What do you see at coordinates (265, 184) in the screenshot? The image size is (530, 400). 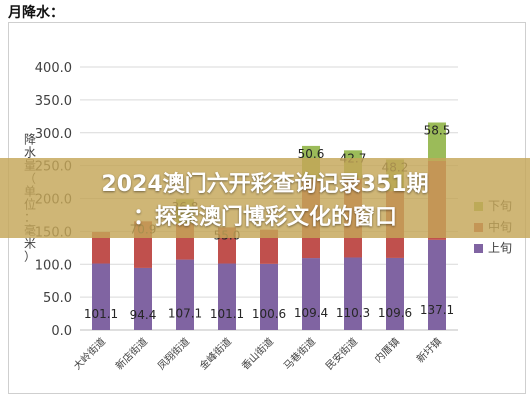 I see `banner-line-1: 2024澳门六开彩查询记录351期` at bounding box center [265, 184].